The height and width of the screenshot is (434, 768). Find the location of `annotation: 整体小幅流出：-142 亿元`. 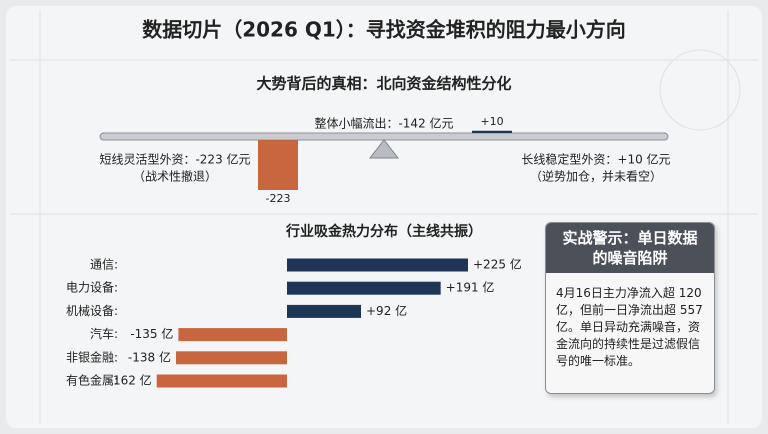

annotation: 整体小幅流出：-142 亿元 is located at coordinates (383, 123).